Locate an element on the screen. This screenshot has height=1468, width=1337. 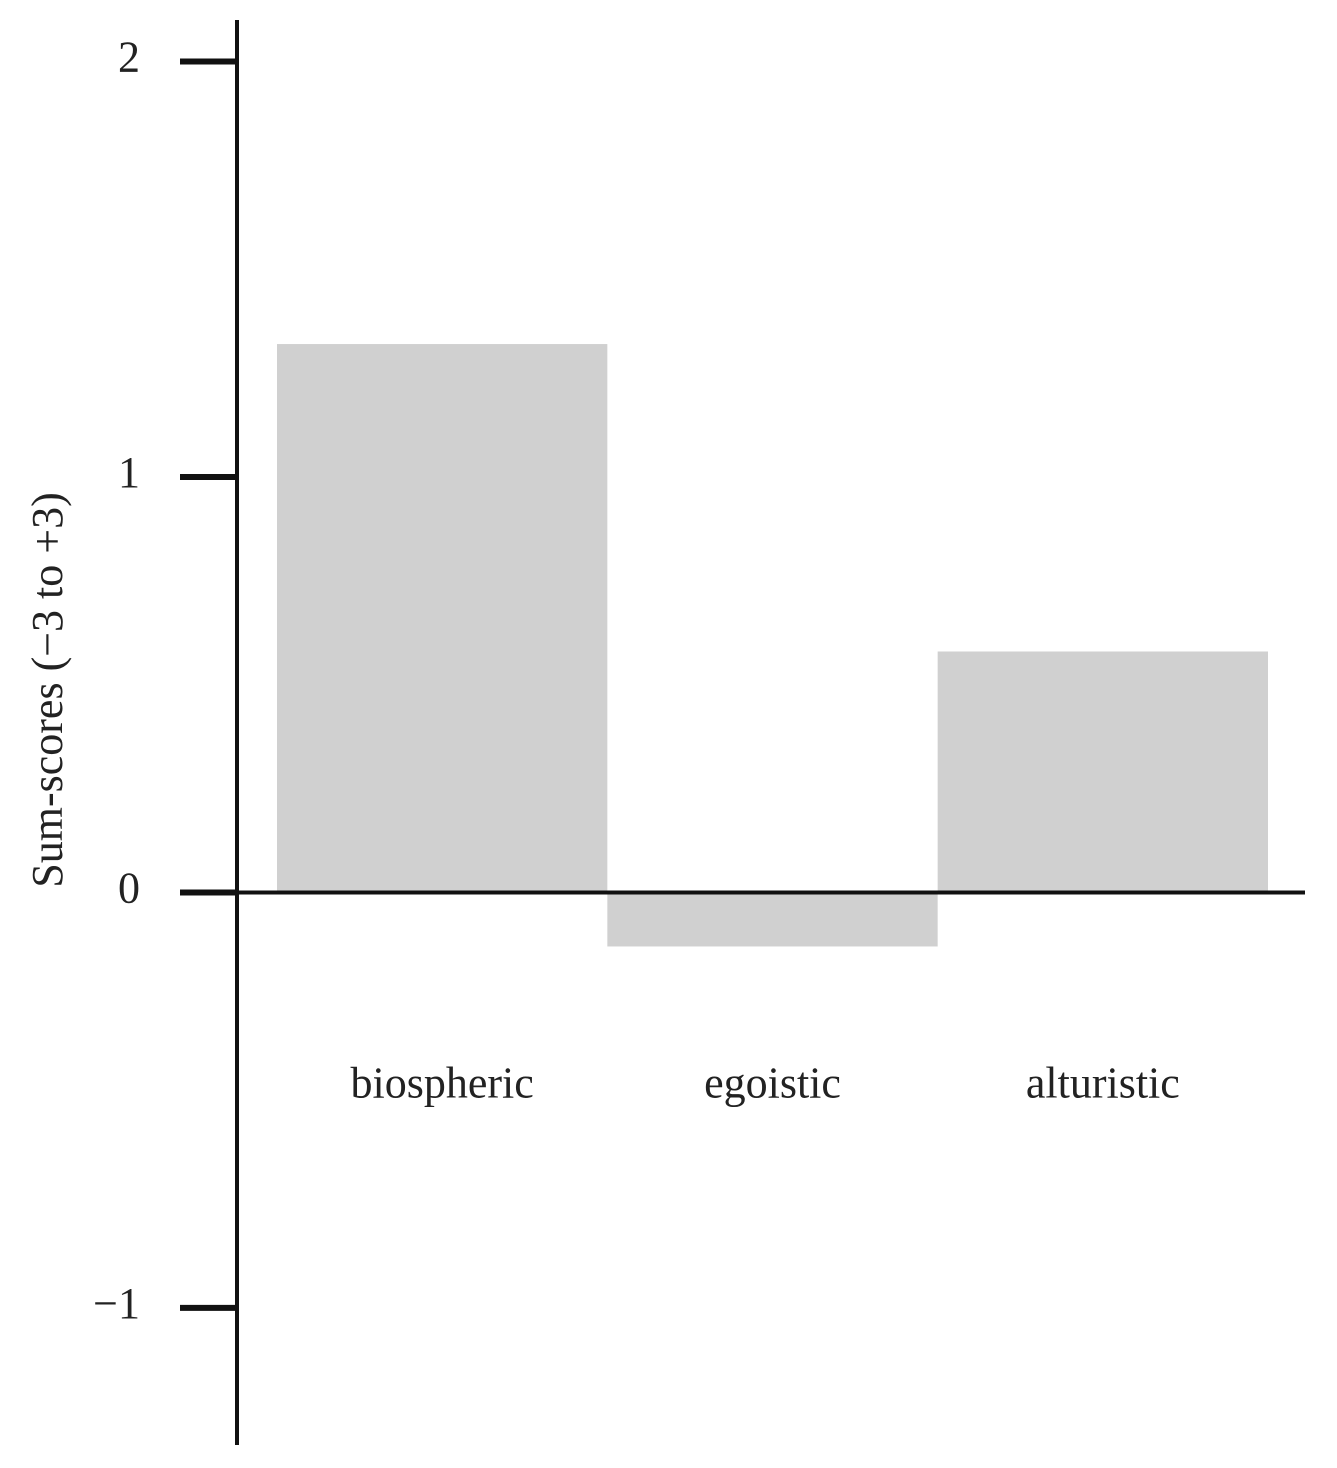
y-tick-label: −1 is located at coordinates (116, 1303).